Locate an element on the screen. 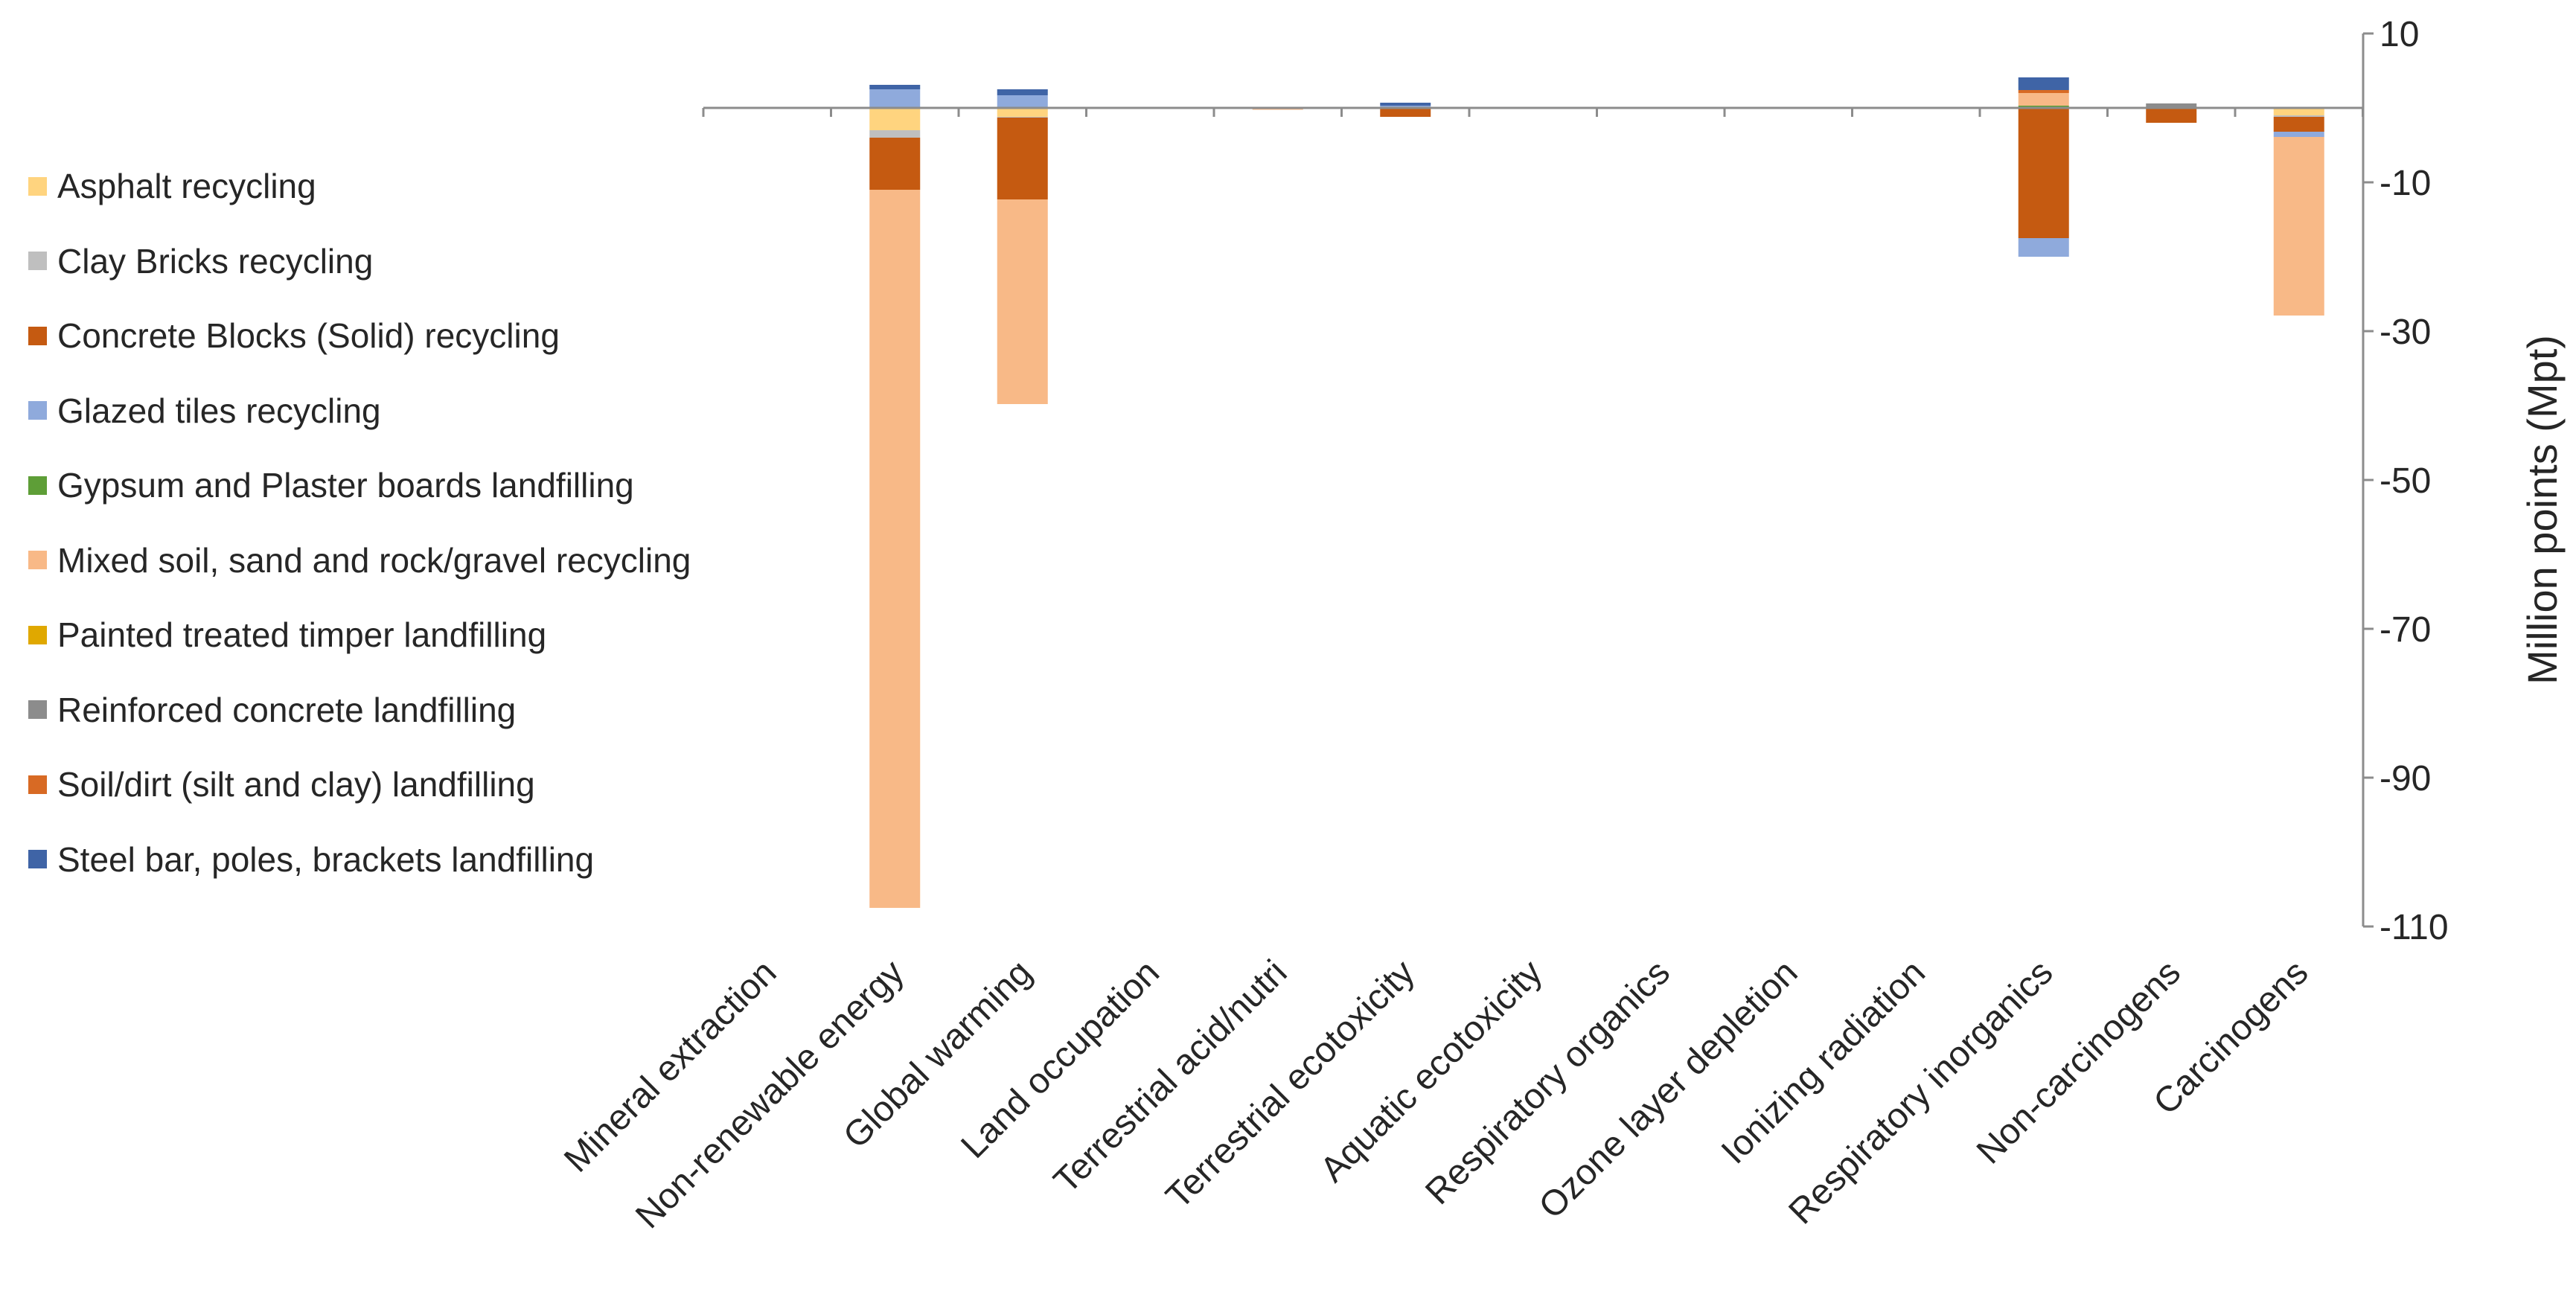  y-axis: 10 -10 -30 -50 -70 -90 -110 is located at coordinates (2405, 481).